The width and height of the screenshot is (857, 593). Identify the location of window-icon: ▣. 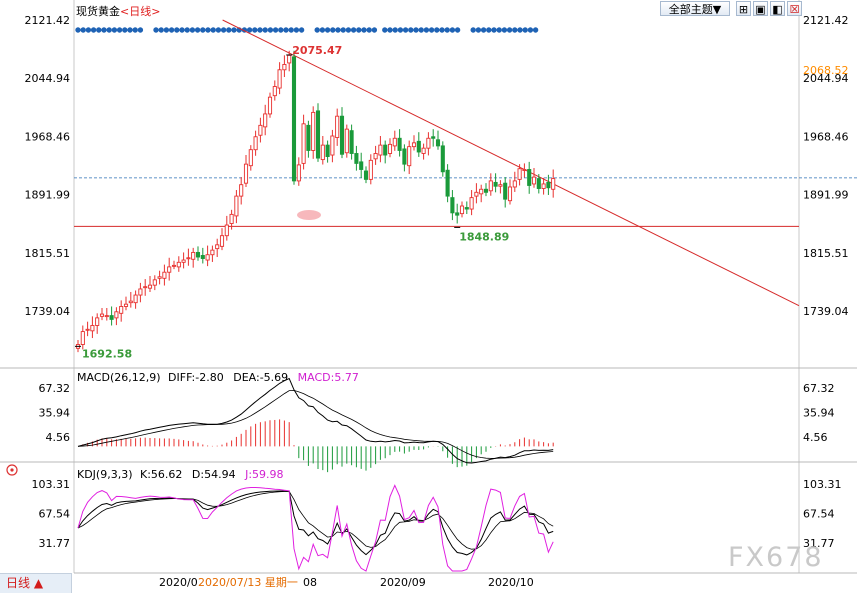
(760, 8).